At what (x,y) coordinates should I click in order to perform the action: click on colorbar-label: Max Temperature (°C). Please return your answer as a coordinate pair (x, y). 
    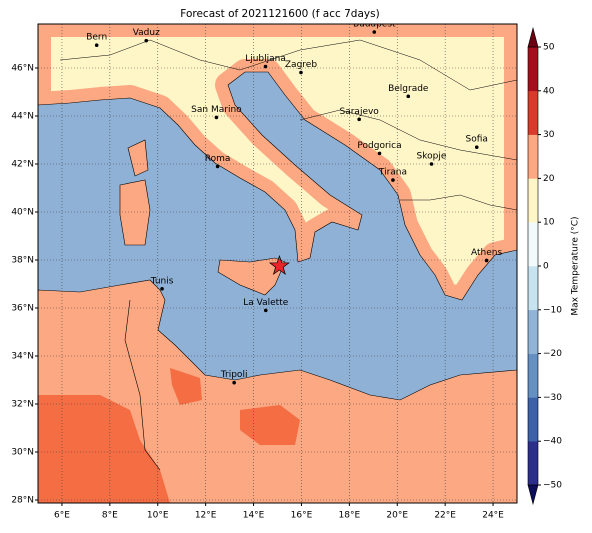
    Looking at the image, I should click on (576, 265).